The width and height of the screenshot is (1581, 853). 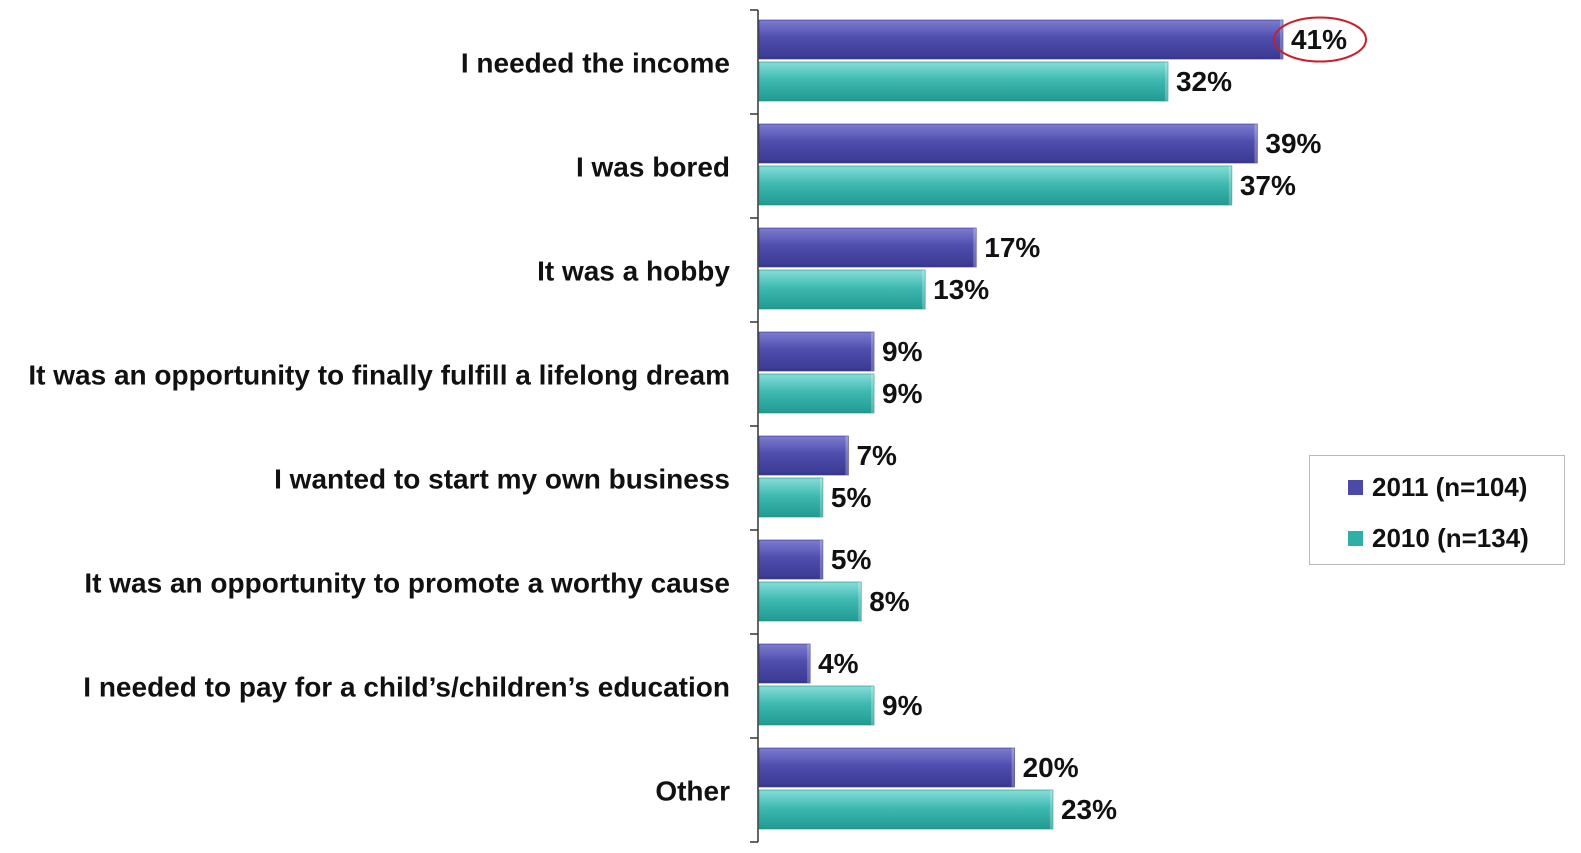 I want to click on data-label: 41%, so click(x=1319, y=39).